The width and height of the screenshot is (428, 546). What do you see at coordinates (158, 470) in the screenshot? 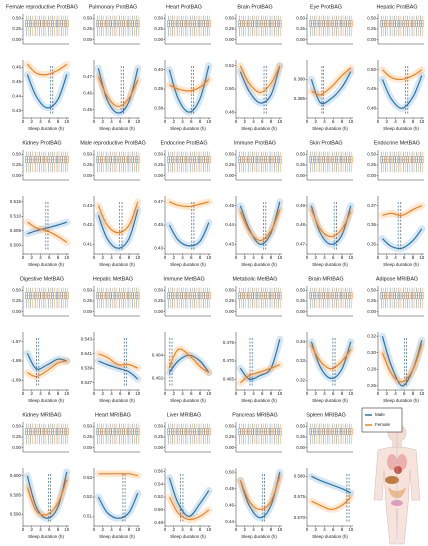
I see `y-tick-label: 0.56` at bounding box center [158, 470].